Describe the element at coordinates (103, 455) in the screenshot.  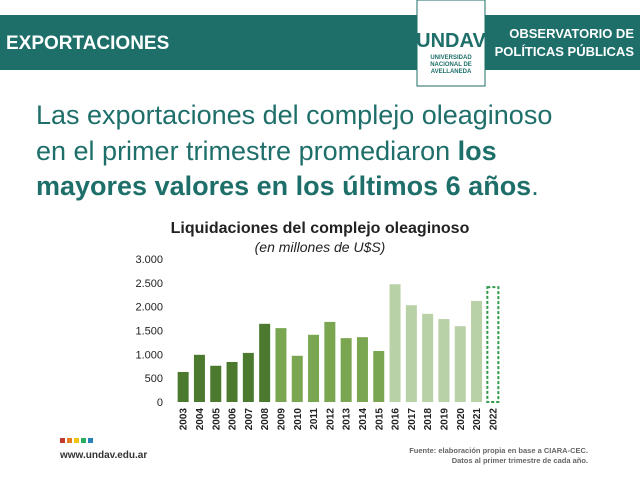
I see `url: www.undav.edu.ar` at that location.